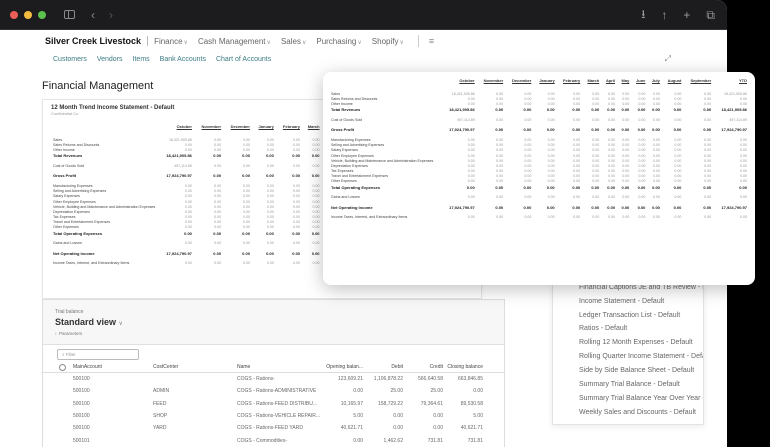 The width and height of the screenshot is (770, 447). What do you see at coordinates (664, 15) in the screenshot?
I see `share-icon: ↑` at bounding box center [664, 15].